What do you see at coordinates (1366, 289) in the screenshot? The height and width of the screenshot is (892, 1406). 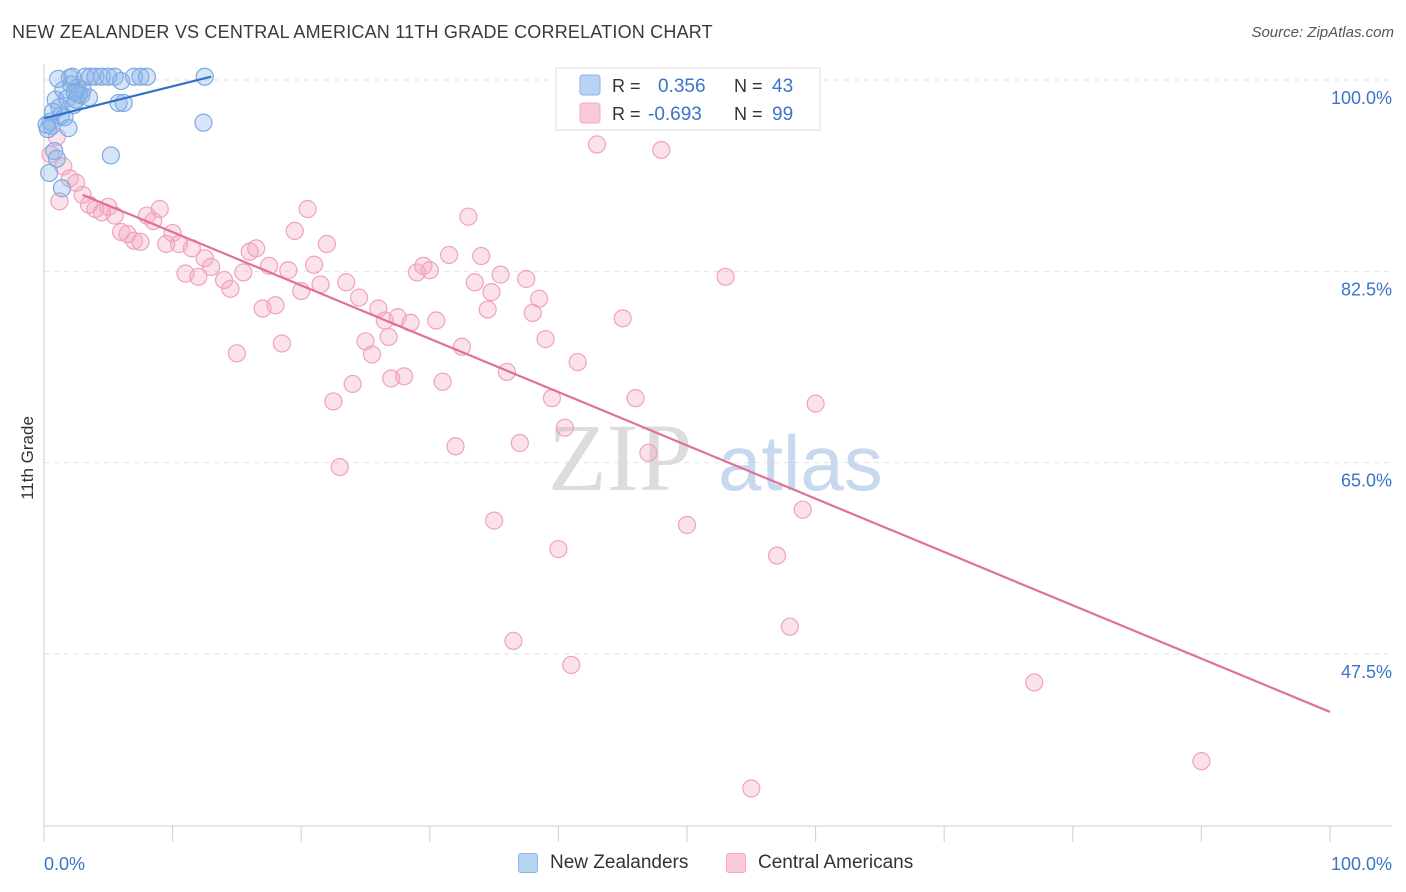 I see `y-tick-label: 82.5%` at bounding box center [1366, 289].